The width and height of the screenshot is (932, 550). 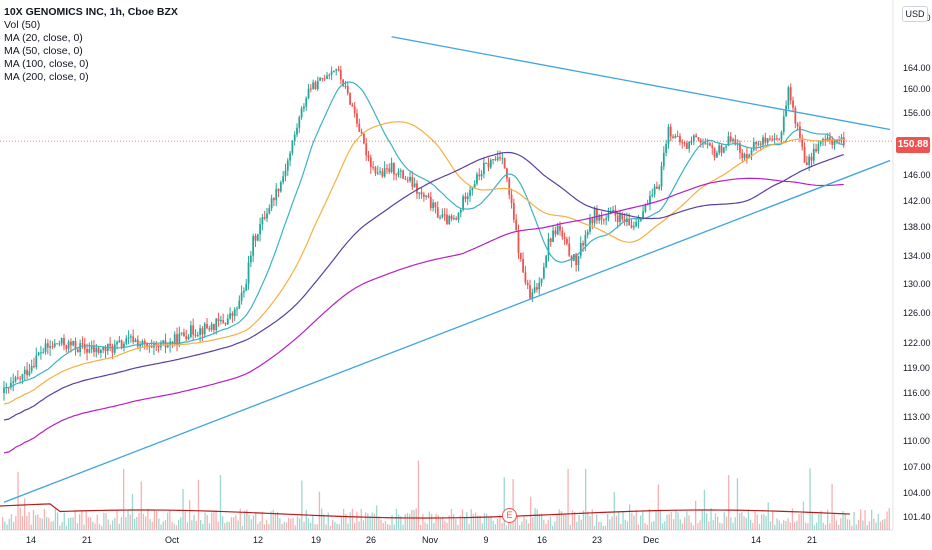 What do you see at coordinates (91, 12) in the screenshot?
I see `legend-title: 10X GENOMICS INC, 1h, Cboe BZX` at bounding box center [91, 12].